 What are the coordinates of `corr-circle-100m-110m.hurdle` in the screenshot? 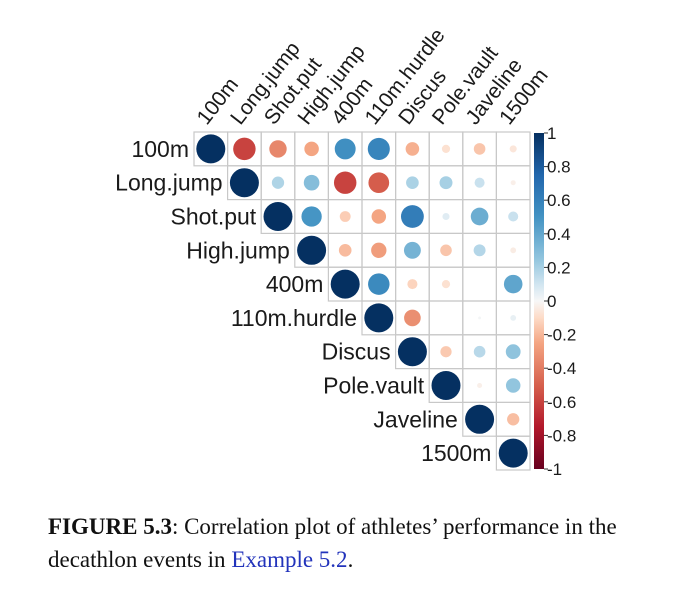 It's located at (378, 148).